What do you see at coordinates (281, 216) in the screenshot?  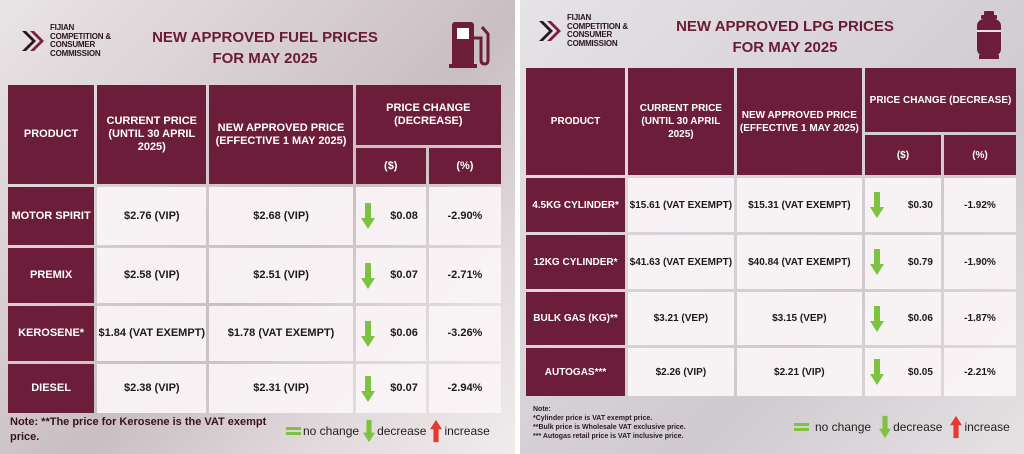 I see `new-price: $2.68 (VIP)` at bounding box center [281, 216].